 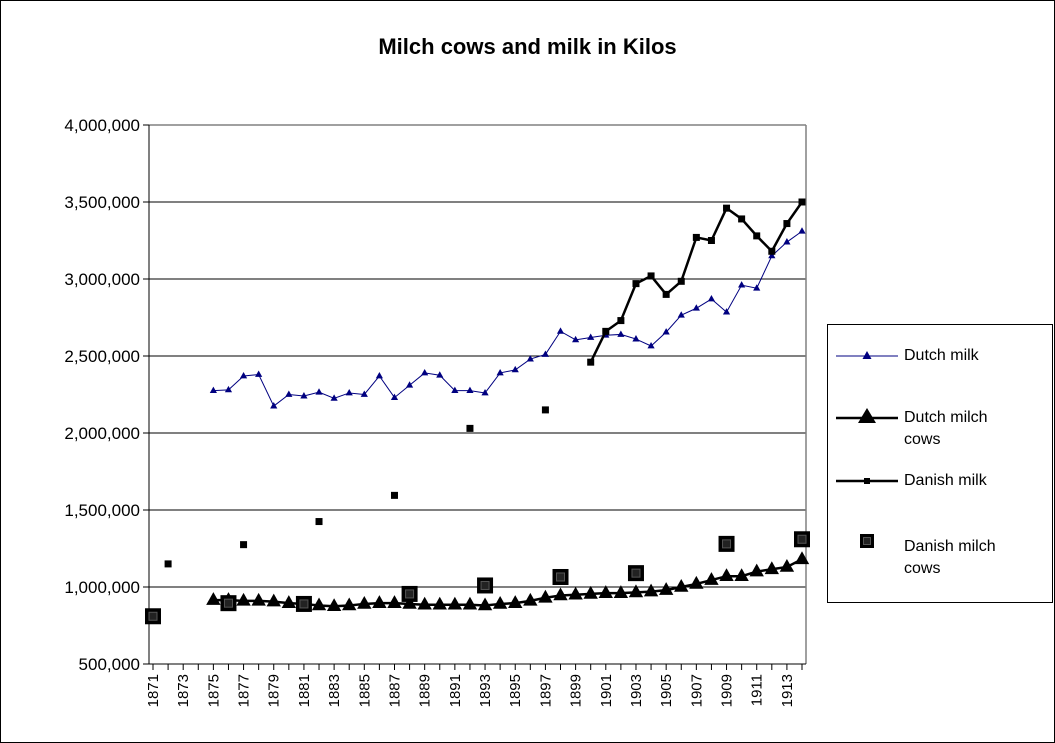 I want to click on x-tick-label: 1881, so click(x=304, y=690).